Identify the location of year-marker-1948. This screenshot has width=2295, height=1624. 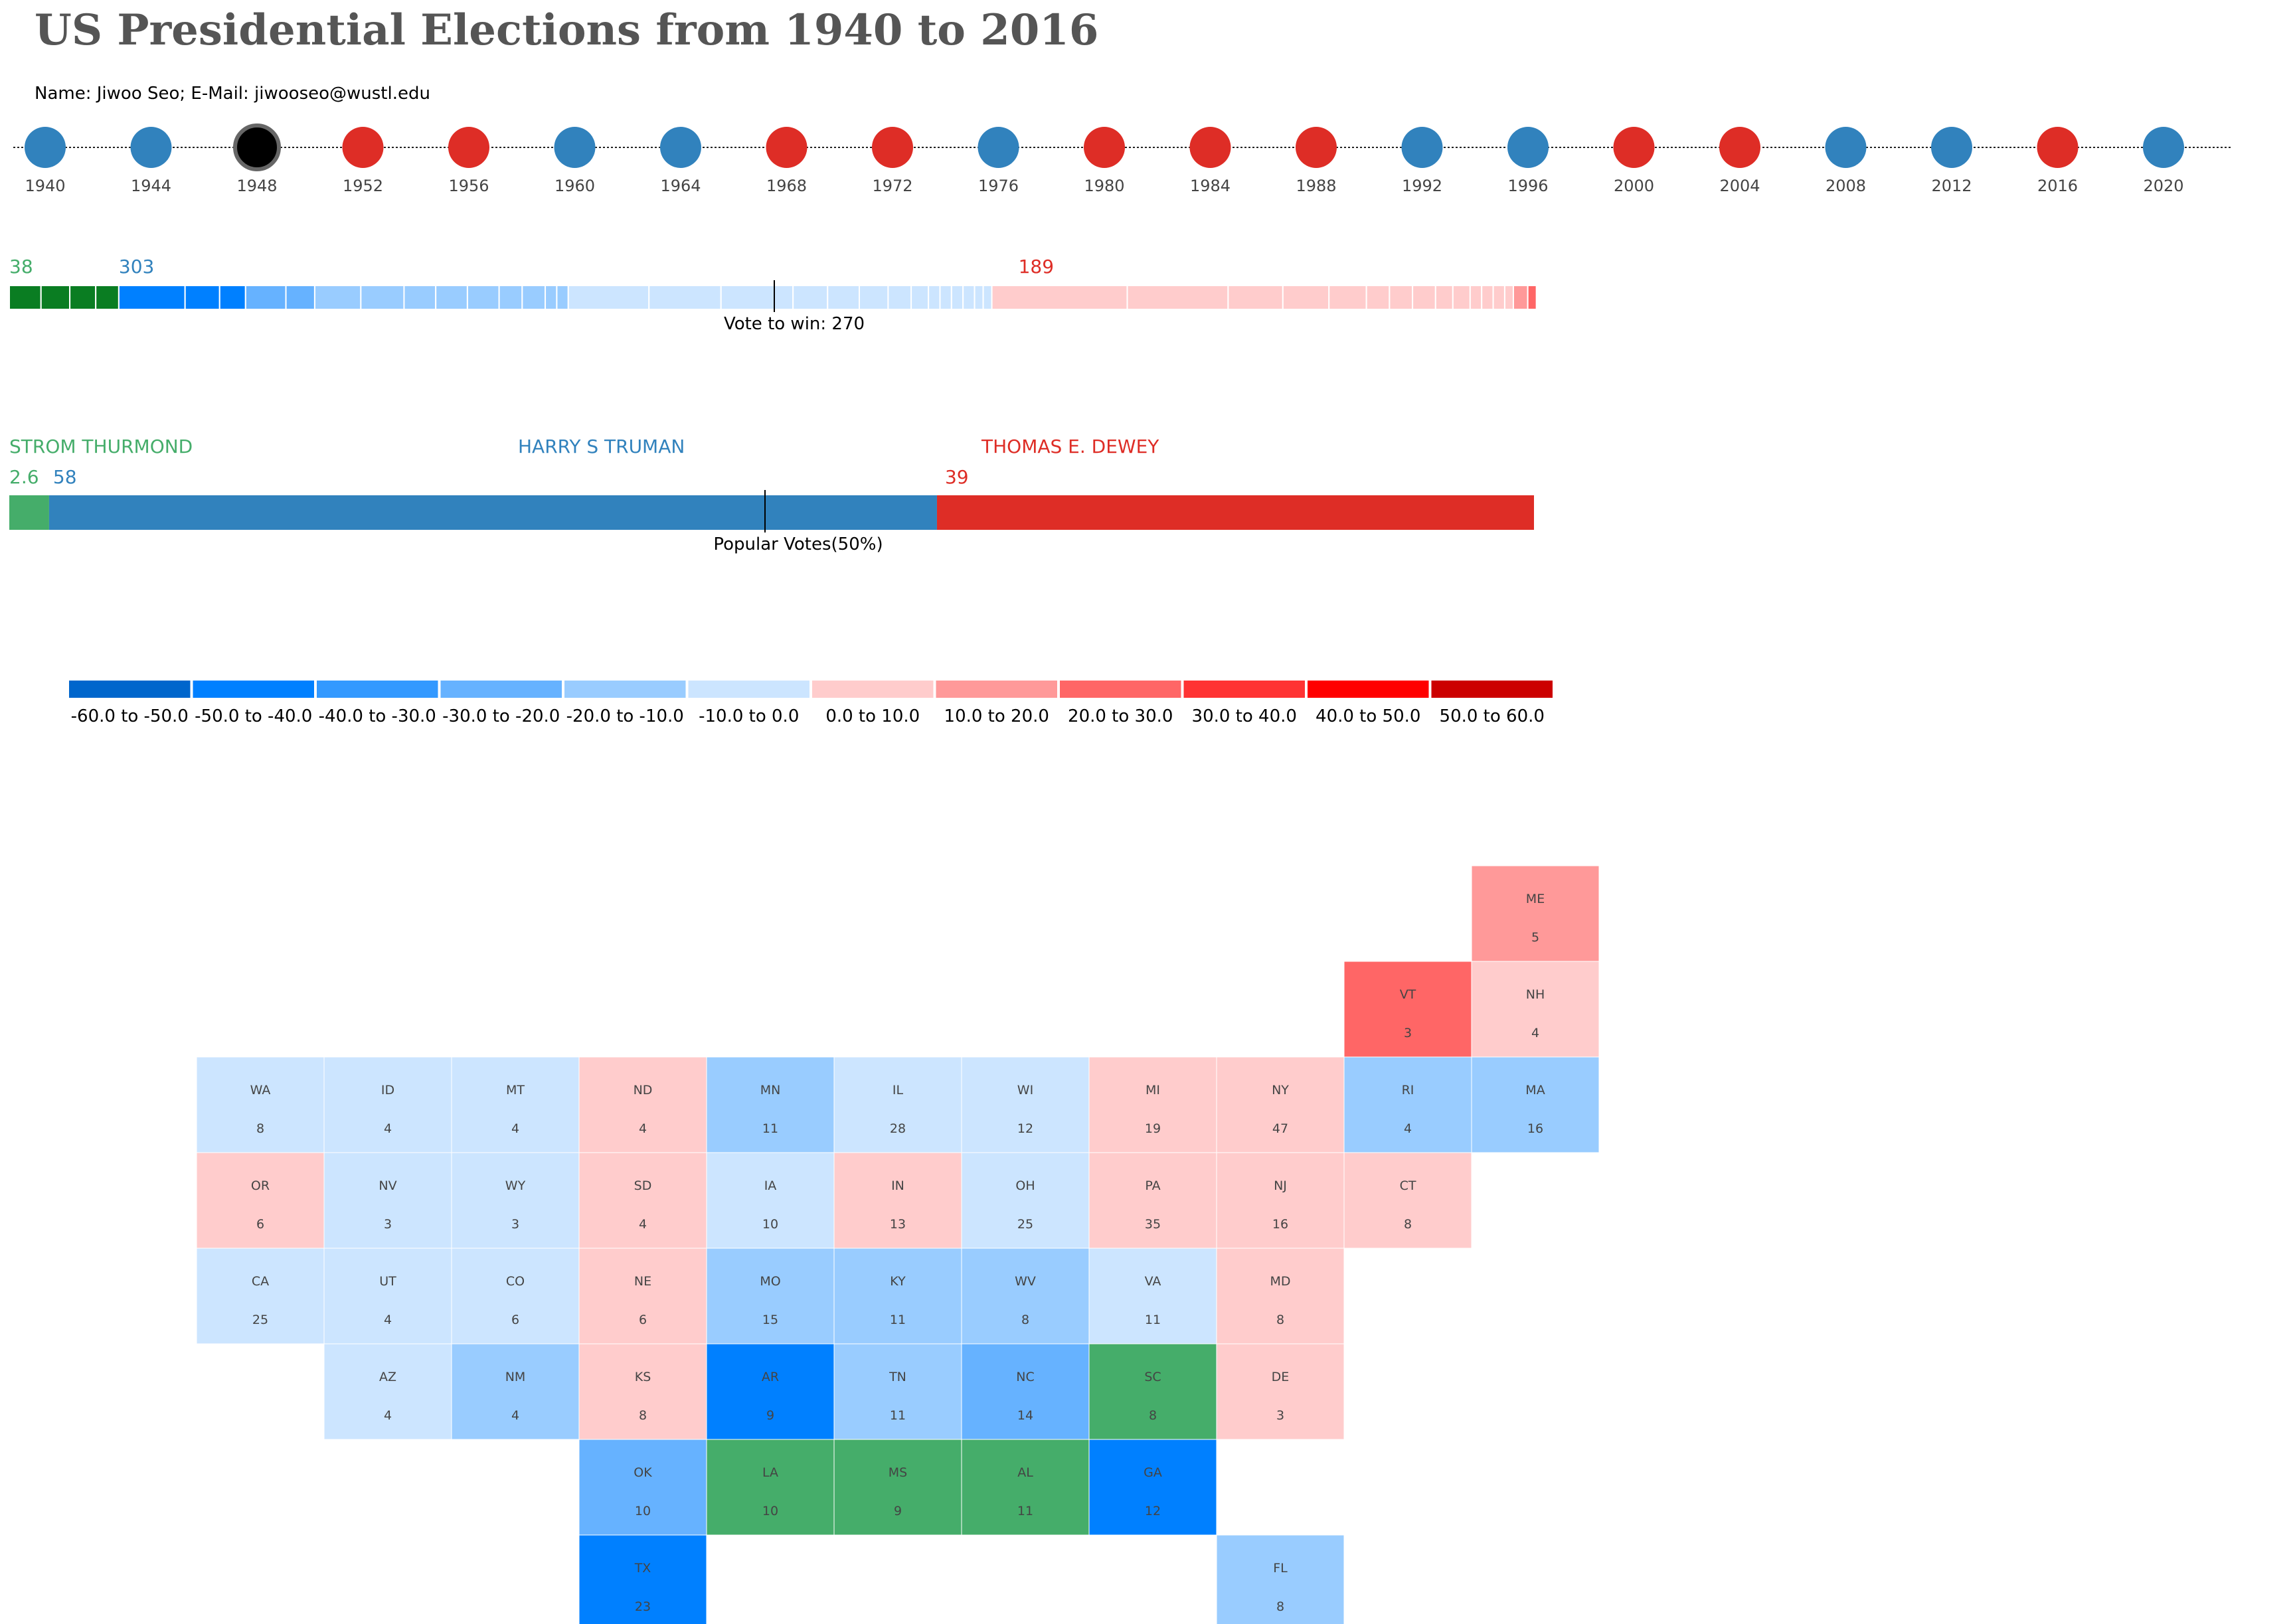
(257, 147).